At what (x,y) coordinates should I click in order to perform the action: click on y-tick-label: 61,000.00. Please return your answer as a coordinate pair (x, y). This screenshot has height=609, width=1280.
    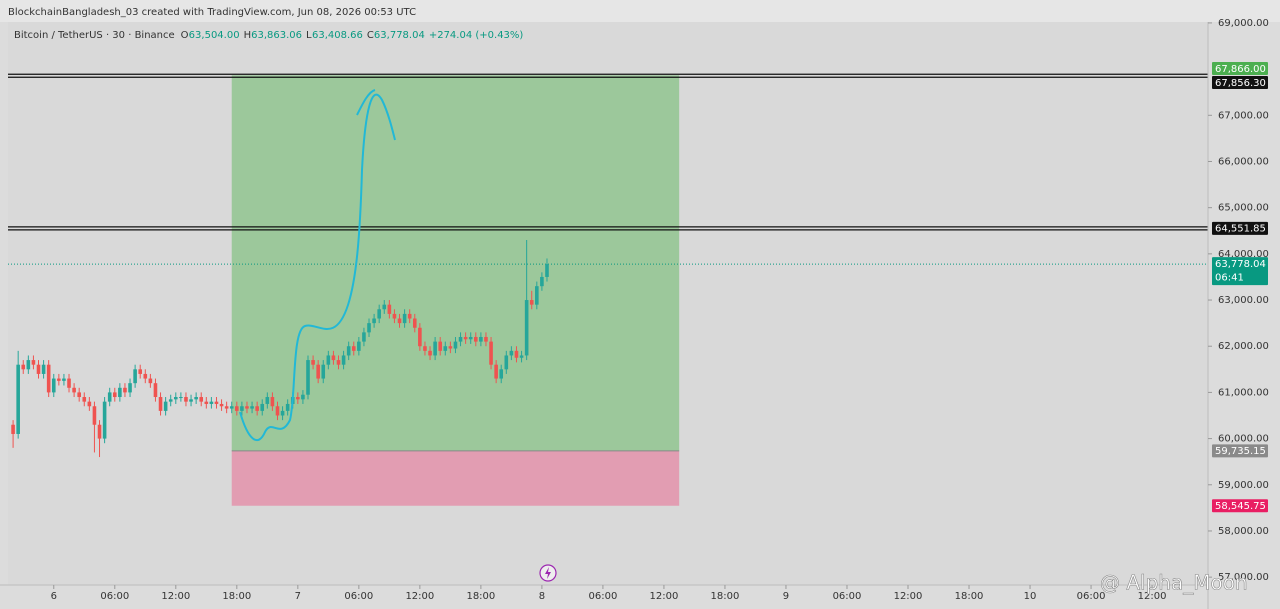
    Looking at the image, I should click on (1243, 392).